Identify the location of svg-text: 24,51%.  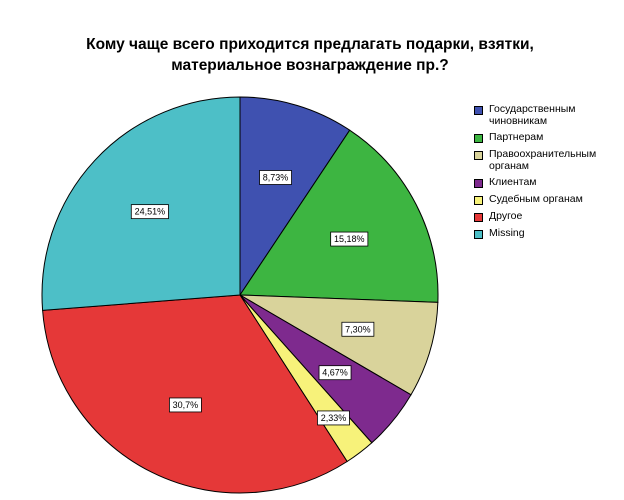
(150, 212).